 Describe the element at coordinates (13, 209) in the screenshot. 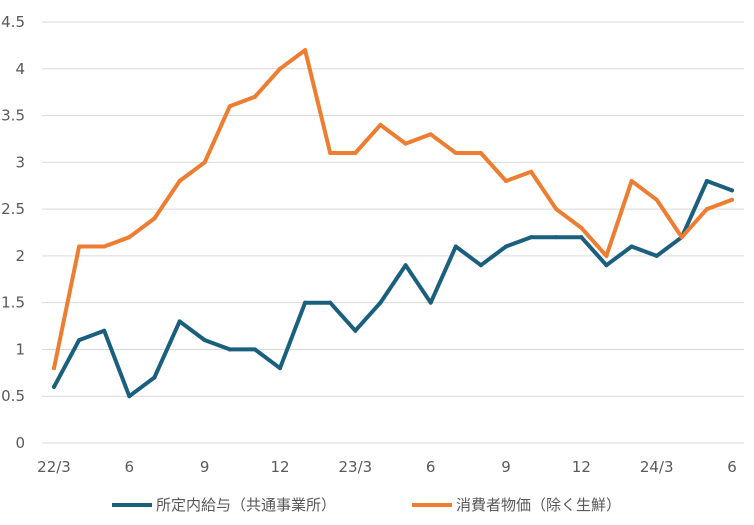

I see `y-tick-label: 2.5` at that location.